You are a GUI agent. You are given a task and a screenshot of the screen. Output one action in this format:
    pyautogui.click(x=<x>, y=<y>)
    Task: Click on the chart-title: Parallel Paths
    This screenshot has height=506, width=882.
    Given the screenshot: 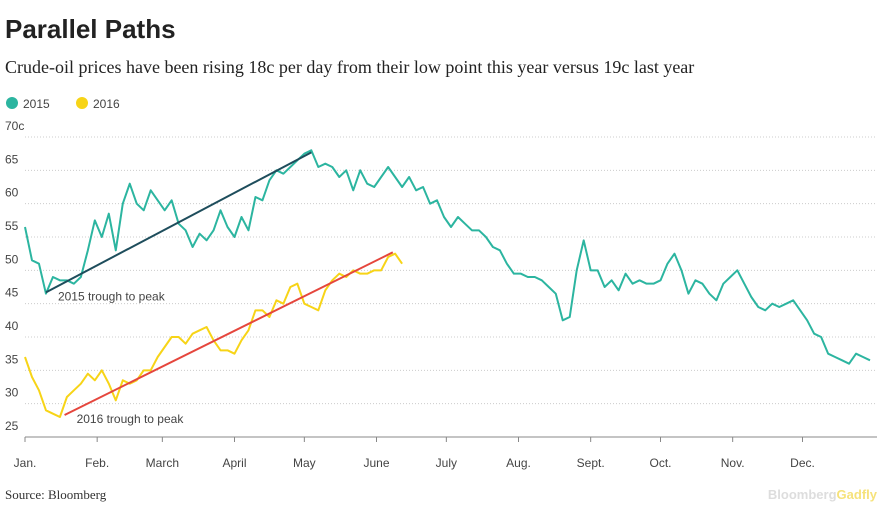 What is the action you would take?
    pyautogui.click(x=90, y=29)
    